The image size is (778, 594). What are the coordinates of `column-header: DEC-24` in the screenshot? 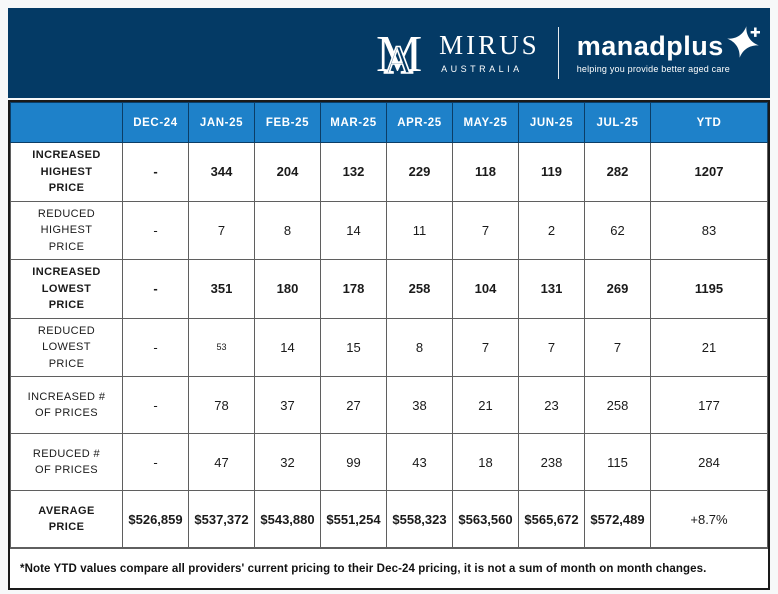 It's located at (155, 122).